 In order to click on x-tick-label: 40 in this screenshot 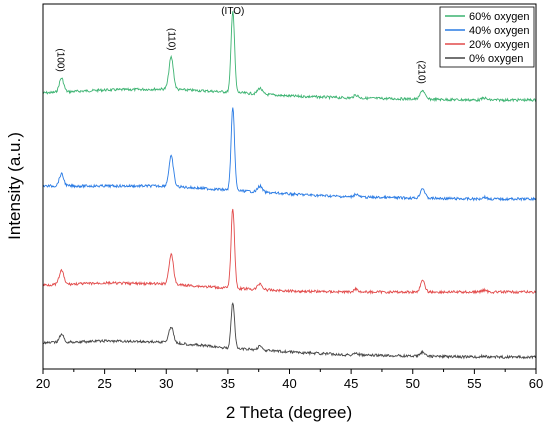, I will do `click(289, 383)`.